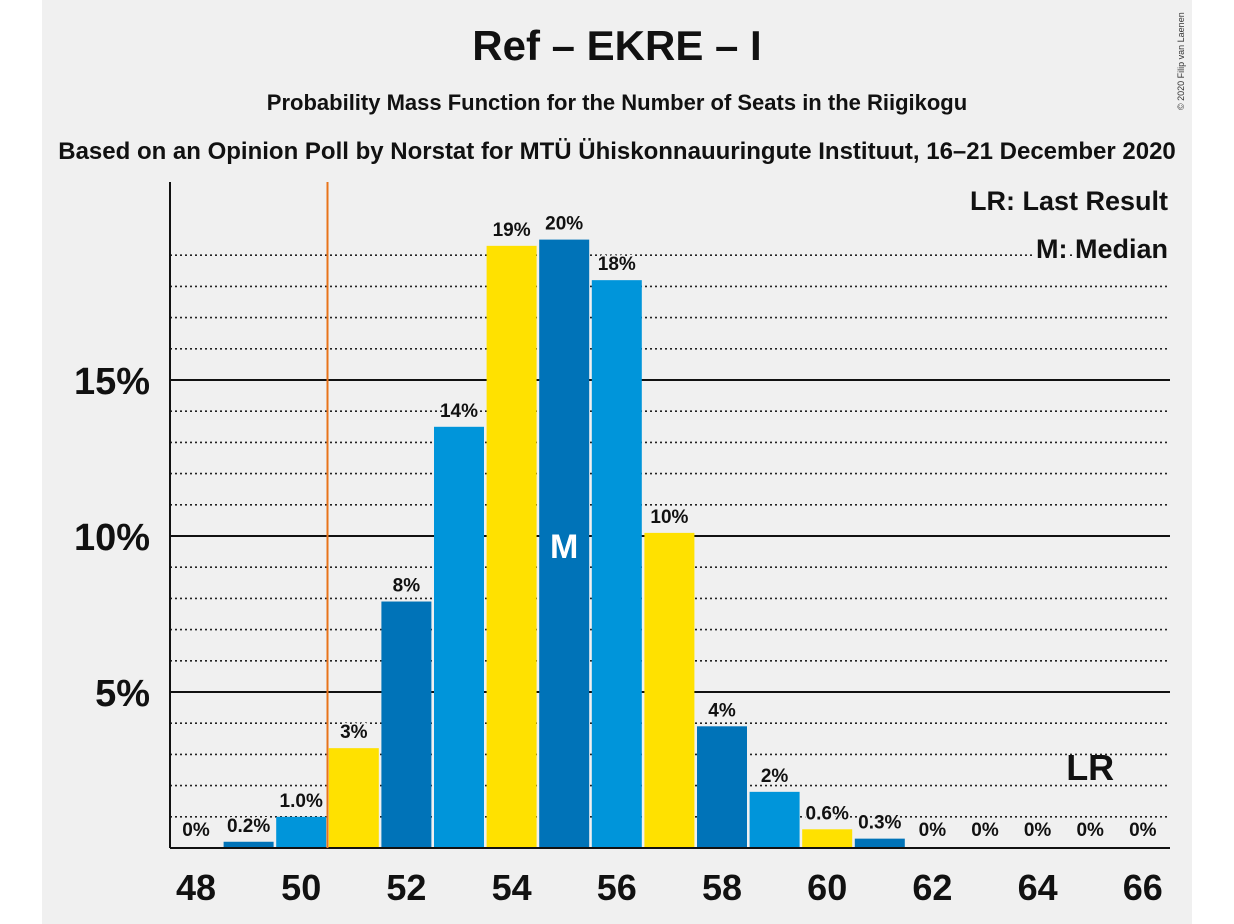 This screenshot has height=924, width=1234. What do you see at coordinates (512, 887) in the screenshot?
I see `x-tick-label: 54` at bounding box center [512, 887].